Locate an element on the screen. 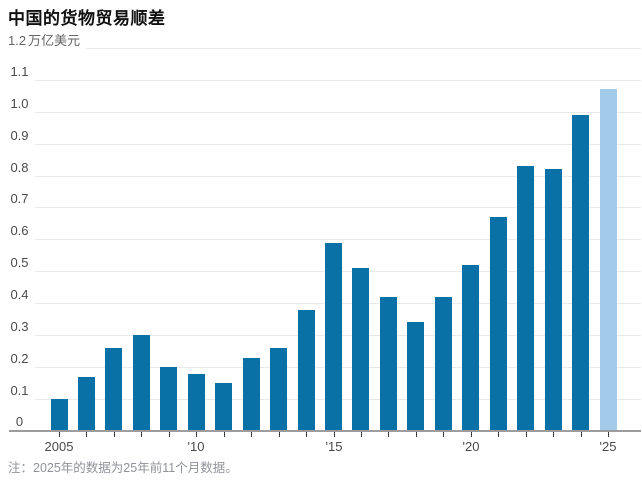 The width and height of the screenshot is (642, 483). bar-2007 is located at coordinates (113, 389).